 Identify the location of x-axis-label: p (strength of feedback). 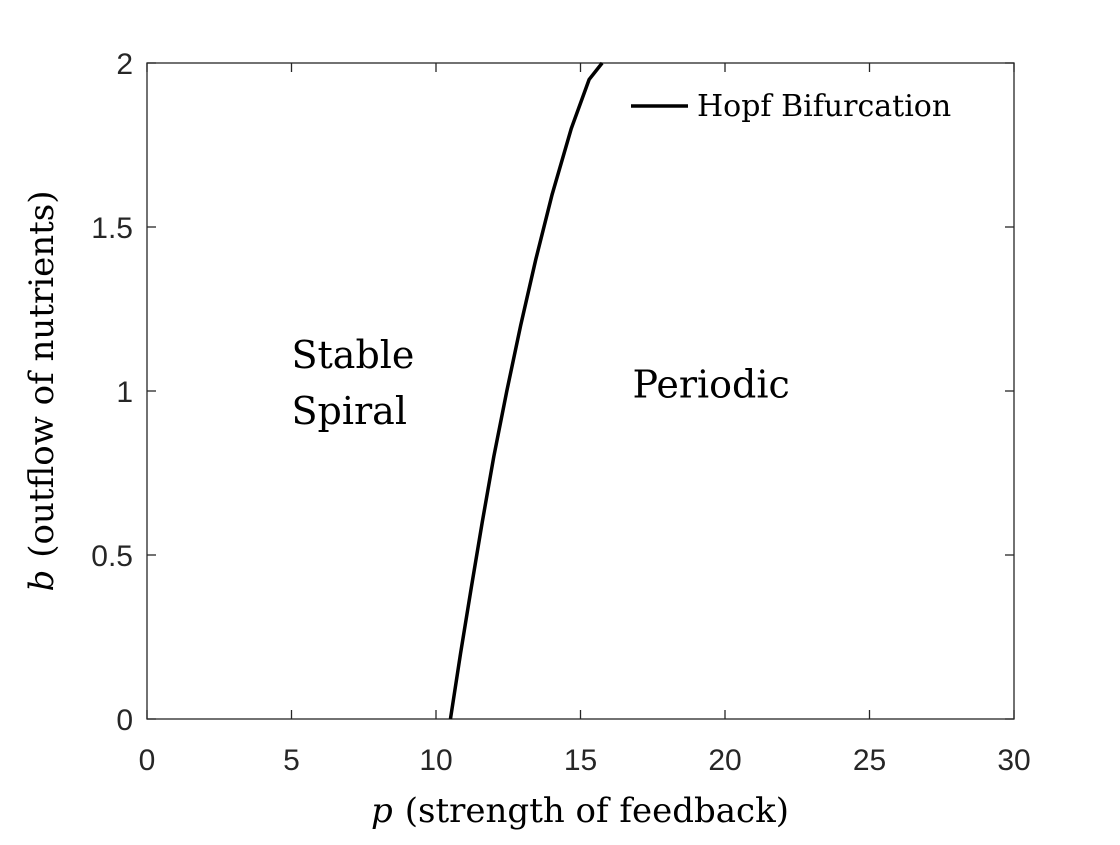
(580, 811).